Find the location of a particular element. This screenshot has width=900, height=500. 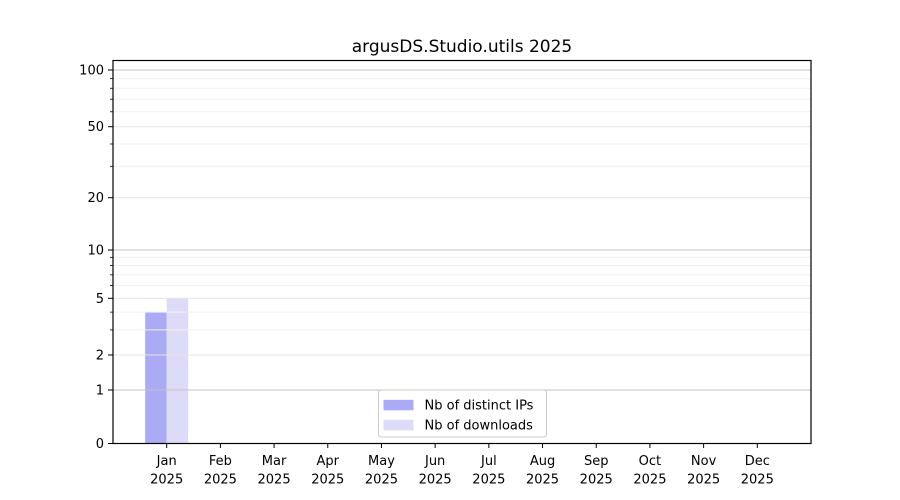

x-tick-label-month: Sep is located at coordinates (596, 461).